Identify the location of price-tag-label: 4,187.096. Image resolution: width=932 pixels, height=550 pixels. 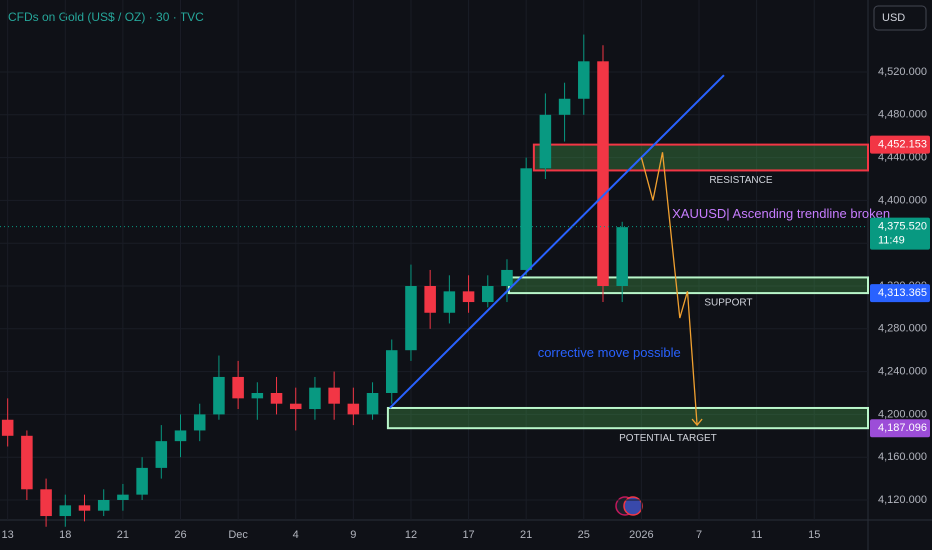
(902, 428).